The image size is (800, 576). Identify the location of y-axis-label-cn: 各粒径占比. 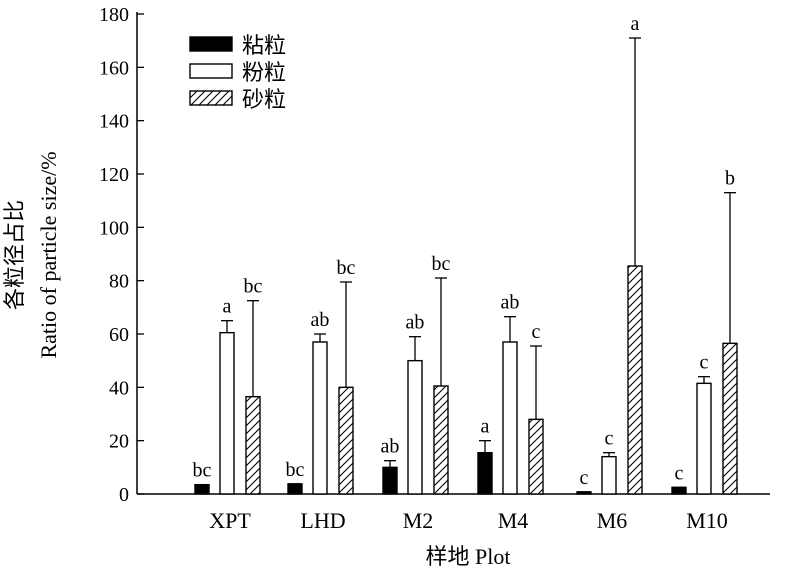
(14, 255).